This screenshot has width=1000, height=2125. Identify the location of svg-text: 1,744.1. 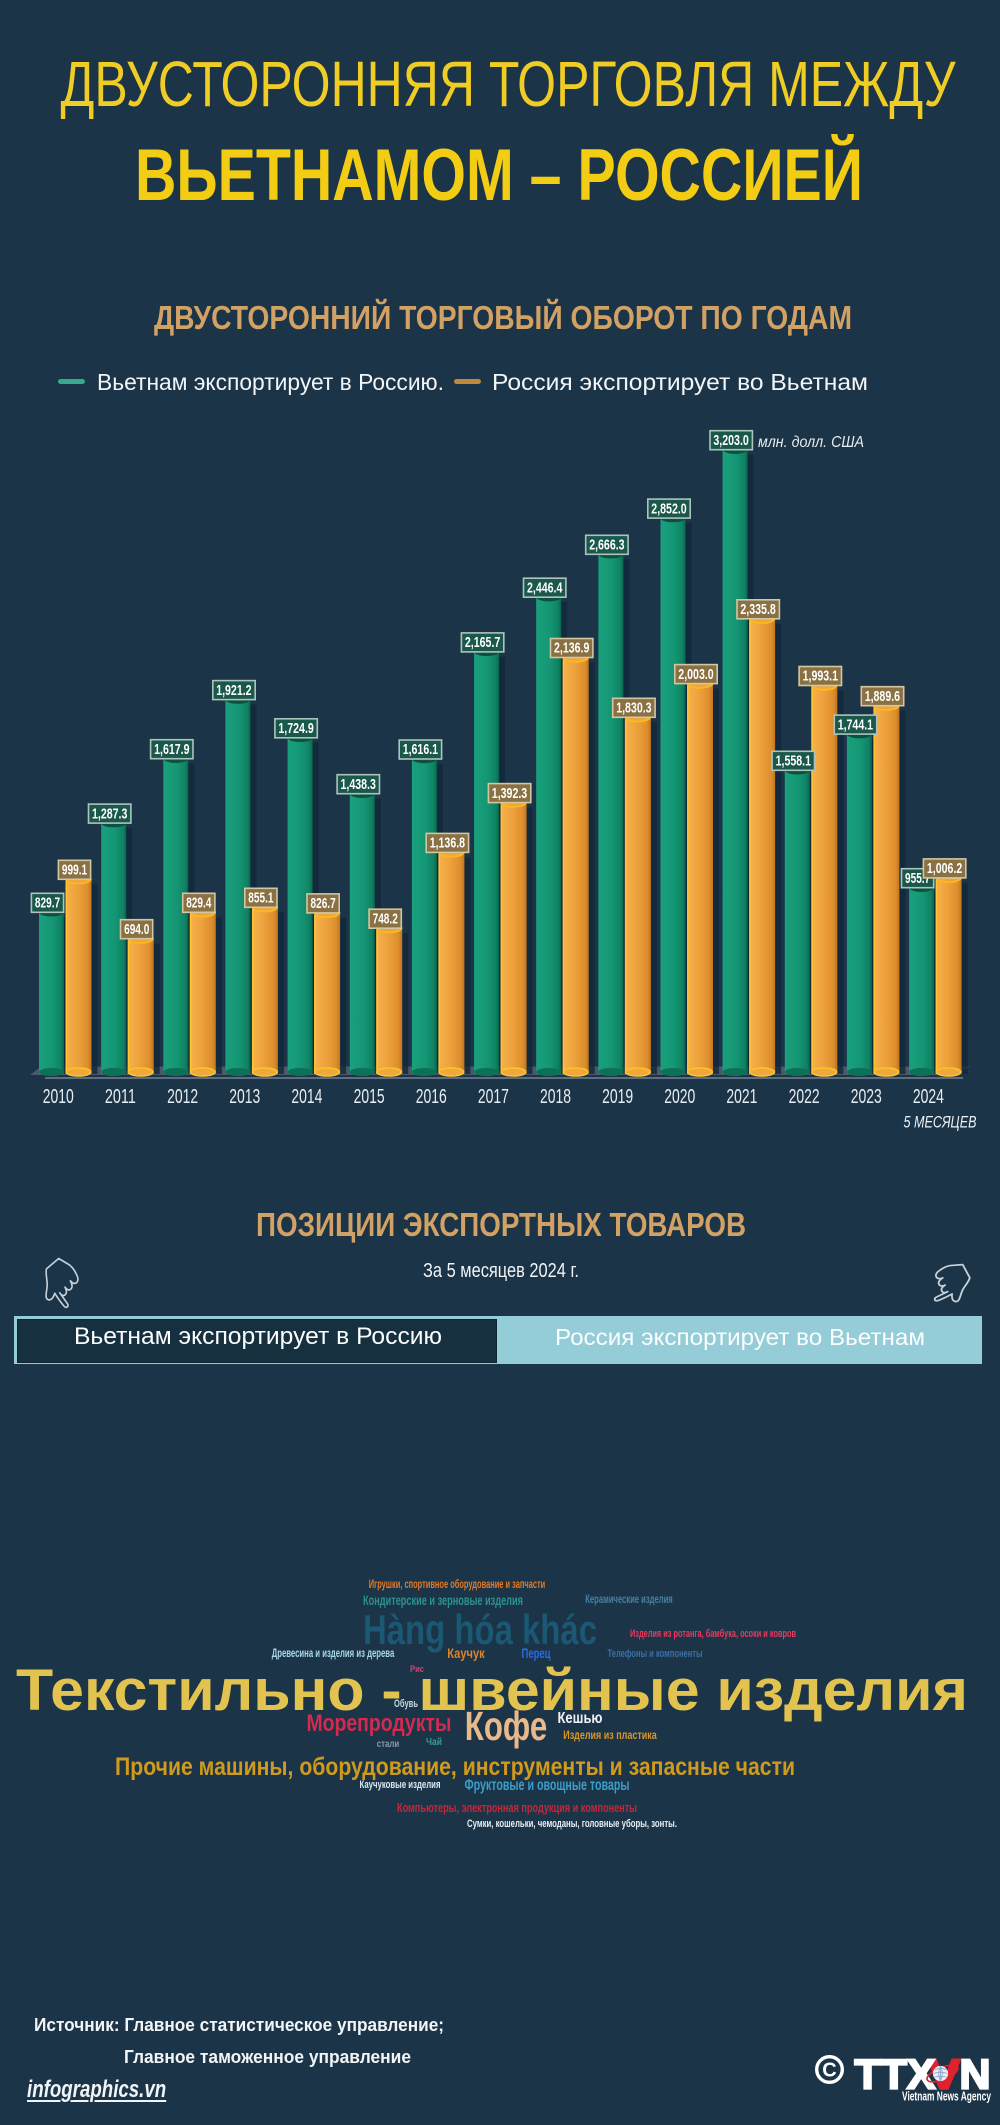
(855, 725).